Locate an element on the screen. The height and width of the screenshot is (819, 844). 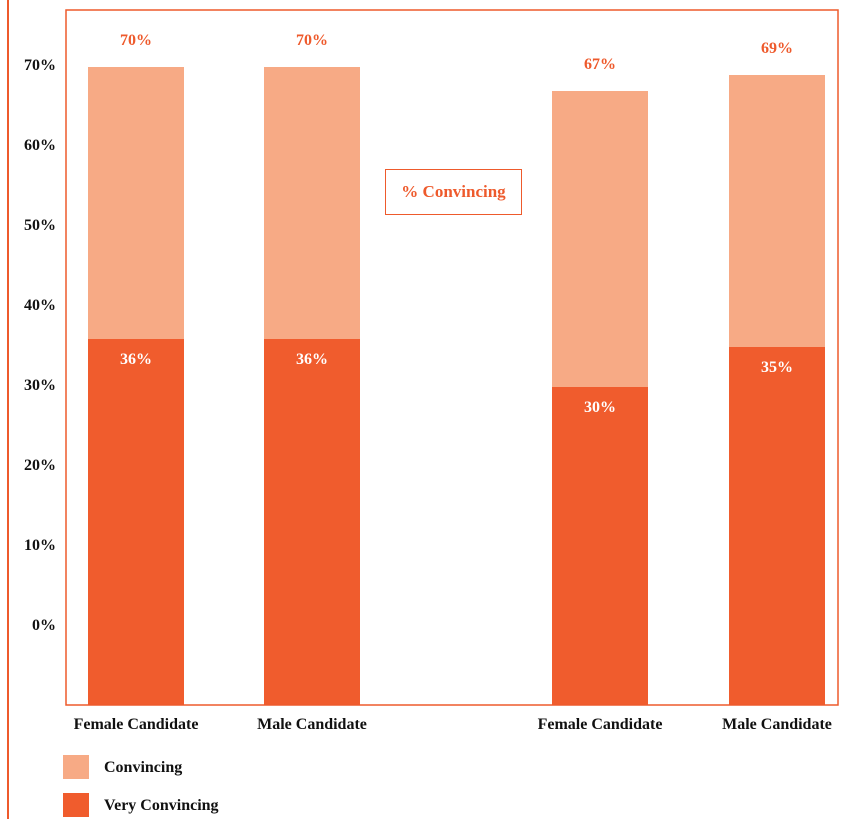
y-tick-label: 50% is located at coordinates (40, 225).